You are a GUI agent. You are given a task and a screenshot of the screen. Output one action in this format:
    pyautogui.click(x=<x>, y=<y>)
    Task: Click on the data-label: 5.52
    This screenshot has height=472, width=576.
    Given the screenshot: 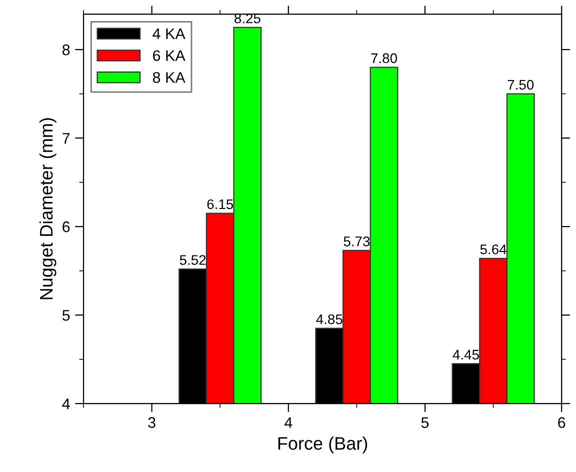 What is the action you would take?
    pyautogui.click(x=193, y=260)
    